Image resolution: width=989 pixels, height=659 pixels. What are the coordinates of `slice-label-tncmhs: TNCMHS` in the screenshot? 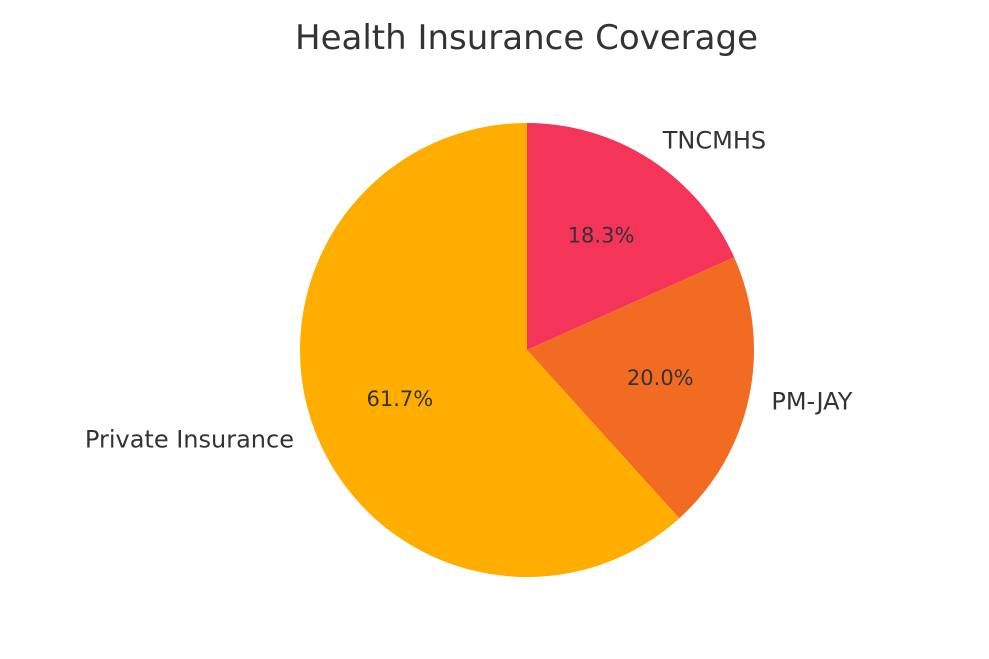 It's located at (714, 140).